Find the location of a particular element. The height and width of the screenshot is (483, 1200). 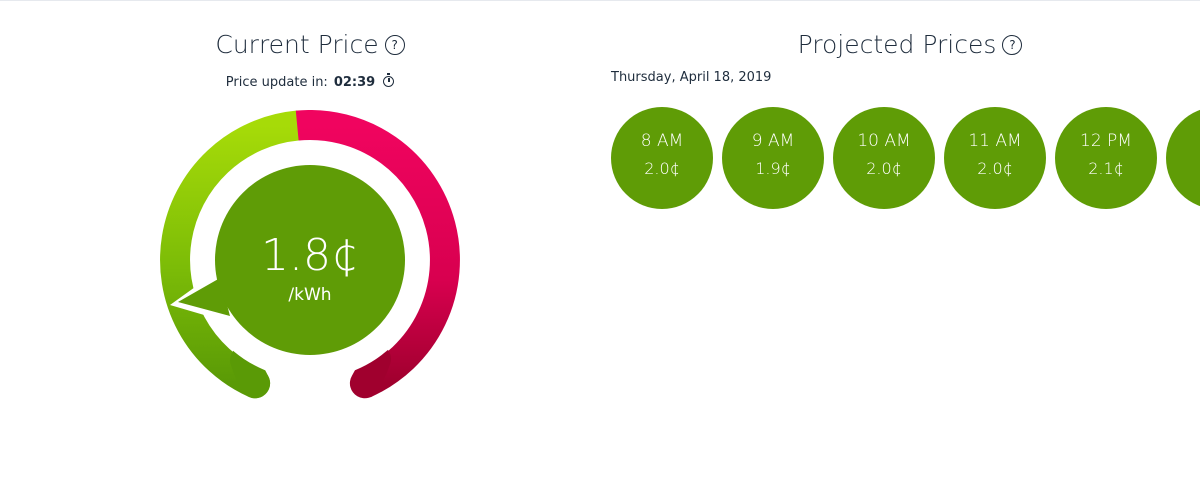

projected-prices-heading: Projected Prices? is located at coordinates (910, 44).